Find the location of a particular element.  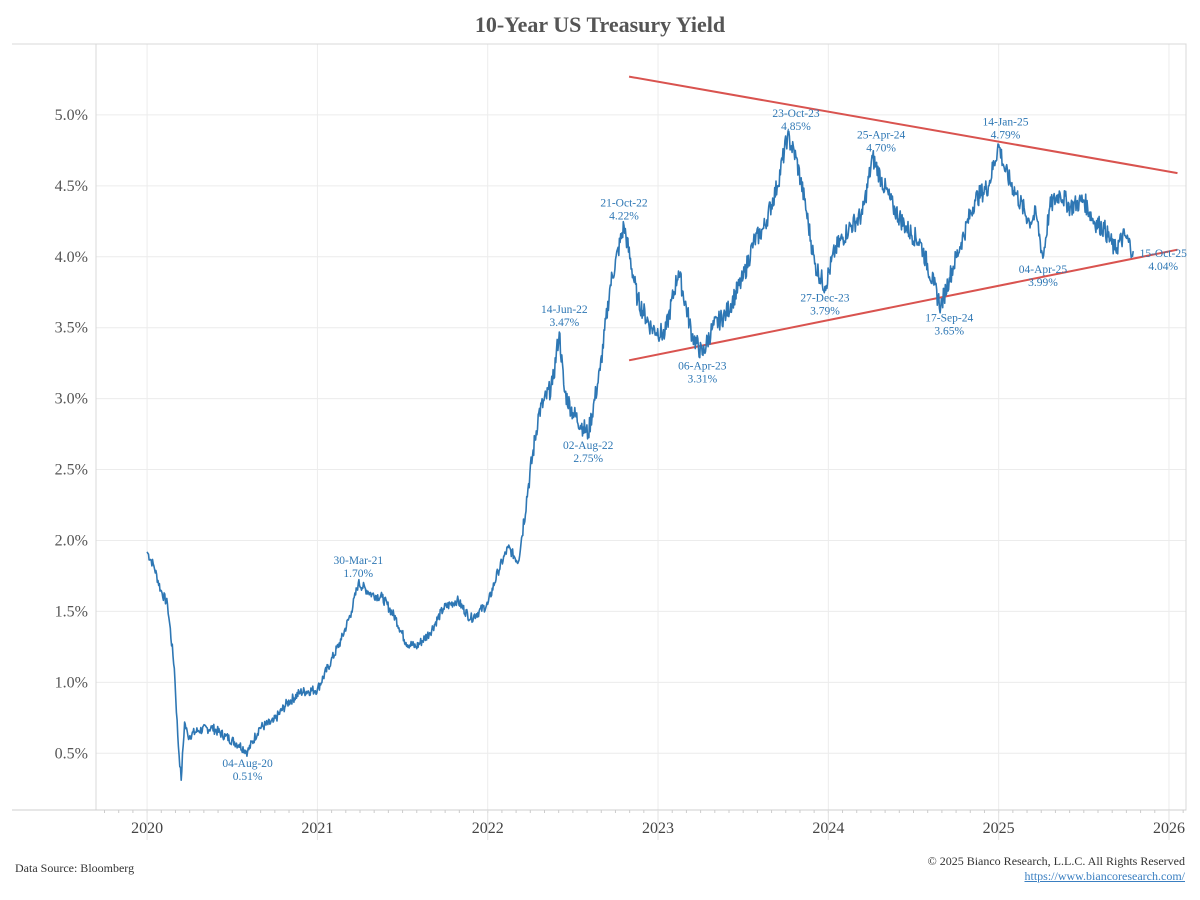

annotation-value: 3.47% is located at coordinates (565, 323).